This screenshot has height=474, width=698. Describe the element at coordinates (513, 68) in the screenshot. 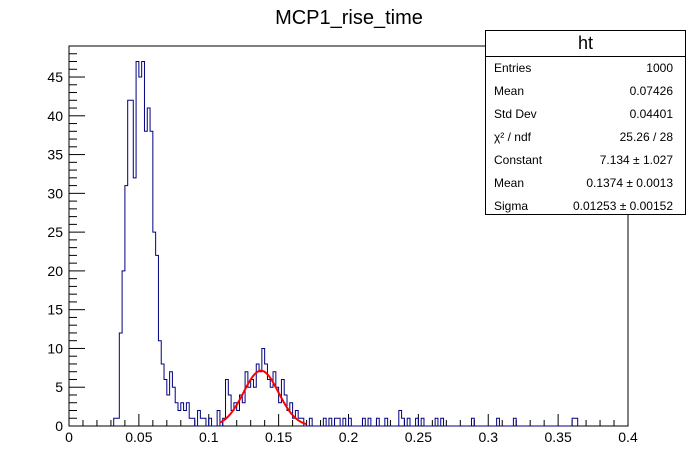

I see `stats-label: Entries` at that location.